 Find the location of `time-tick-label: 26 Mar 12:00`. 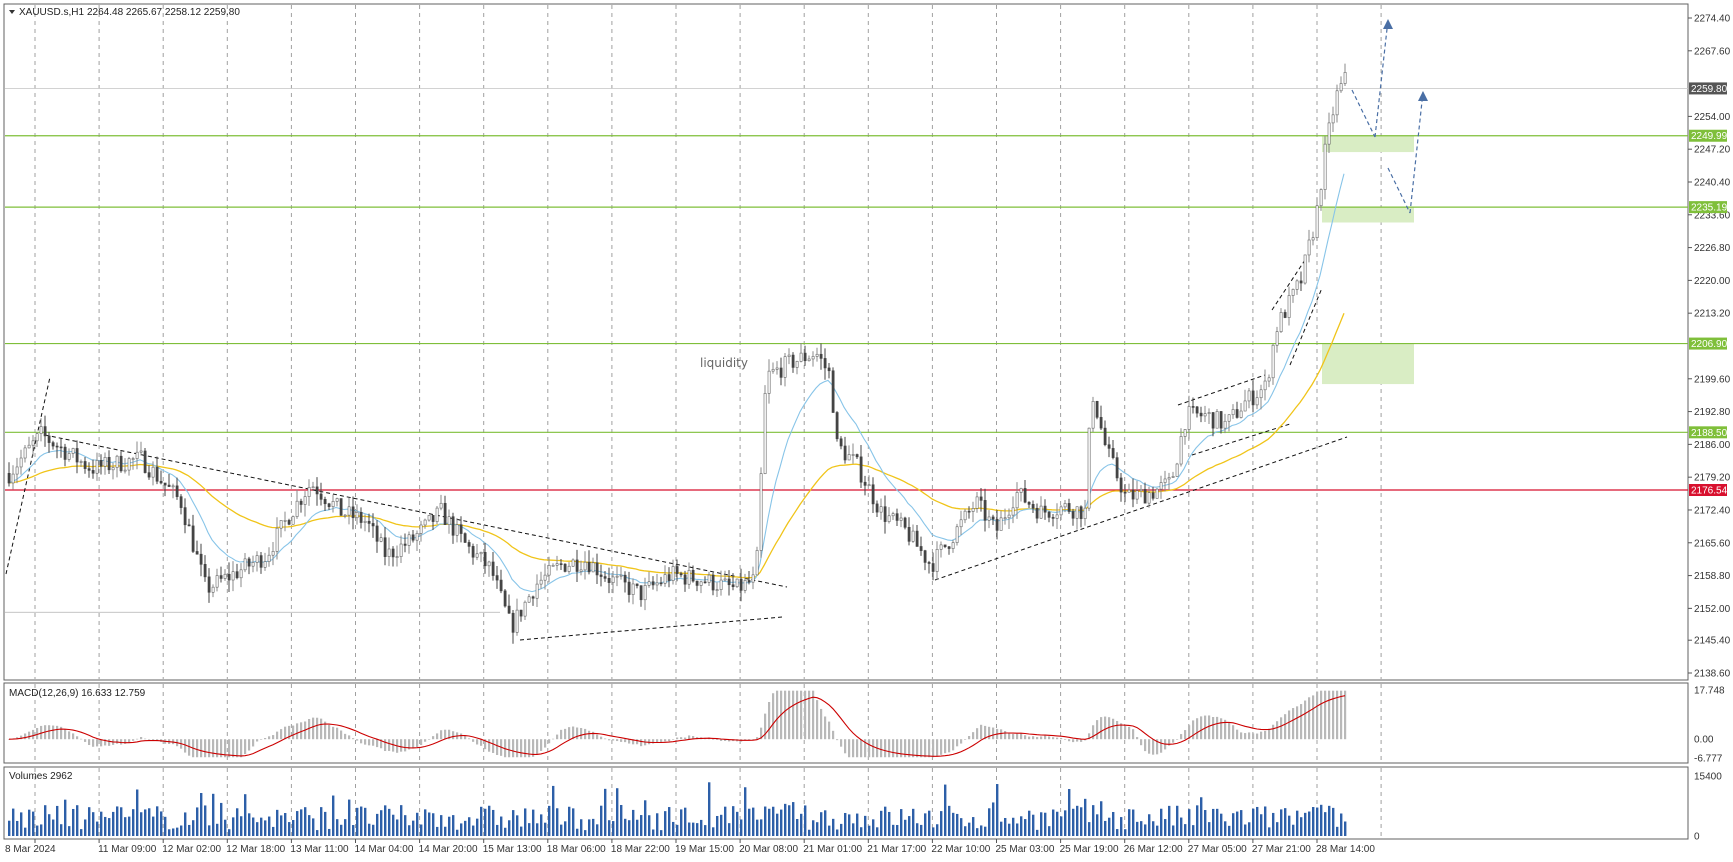

time-tick-label: 26 Mar 12:00 is located at coordinates (1153, 849).